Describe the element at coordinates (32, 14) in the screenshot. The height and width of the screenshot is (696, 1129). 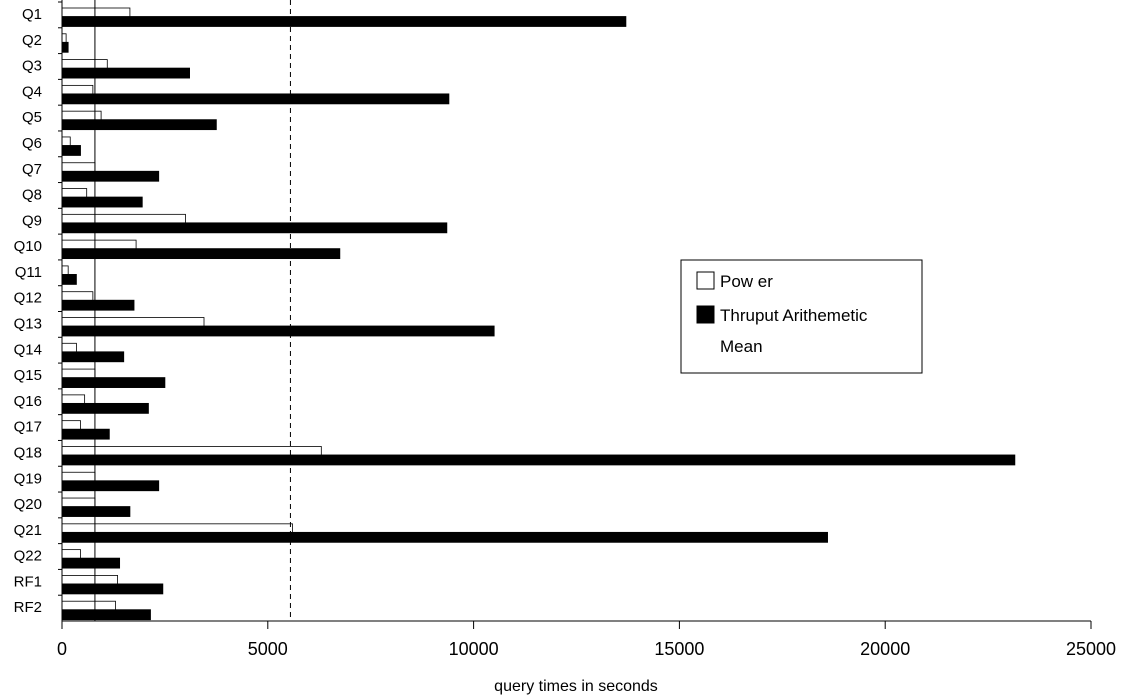
I see `category-label: Q1` at that location.